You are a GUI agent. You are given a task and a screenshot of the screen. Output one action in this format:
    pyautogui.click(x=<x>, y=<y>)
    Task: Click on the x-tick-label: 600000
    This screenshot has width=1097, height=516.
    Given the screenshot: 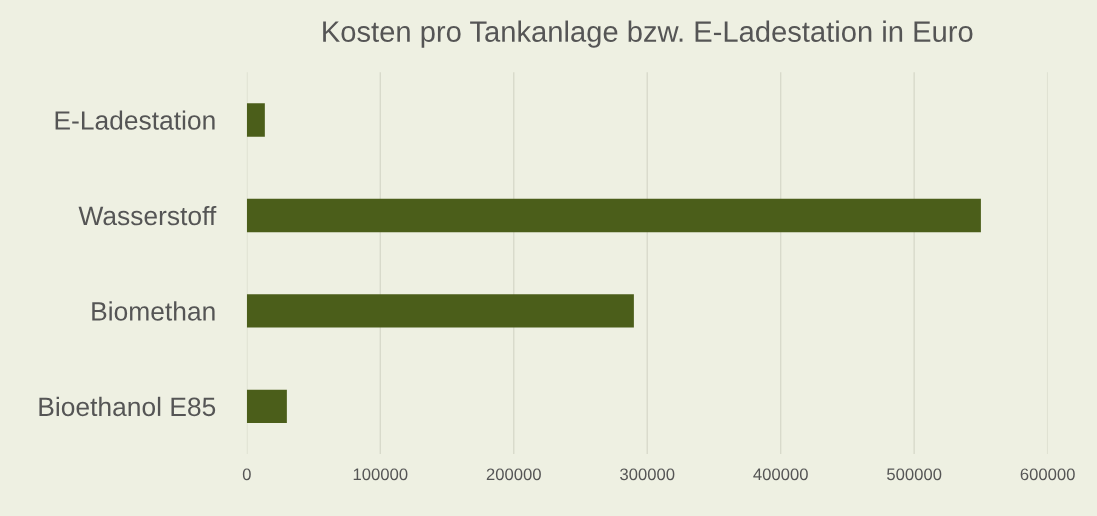 What is the action you would take?
    pyautogui.click(x=1047, y=474)
    